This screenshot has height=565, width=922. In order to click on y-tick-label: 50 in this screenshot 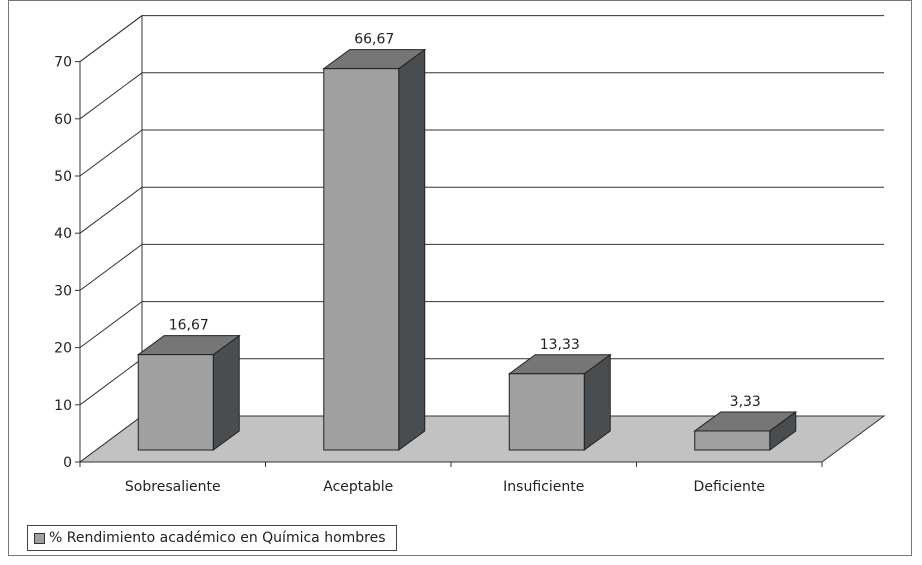, I will do `click(63, 177)`.